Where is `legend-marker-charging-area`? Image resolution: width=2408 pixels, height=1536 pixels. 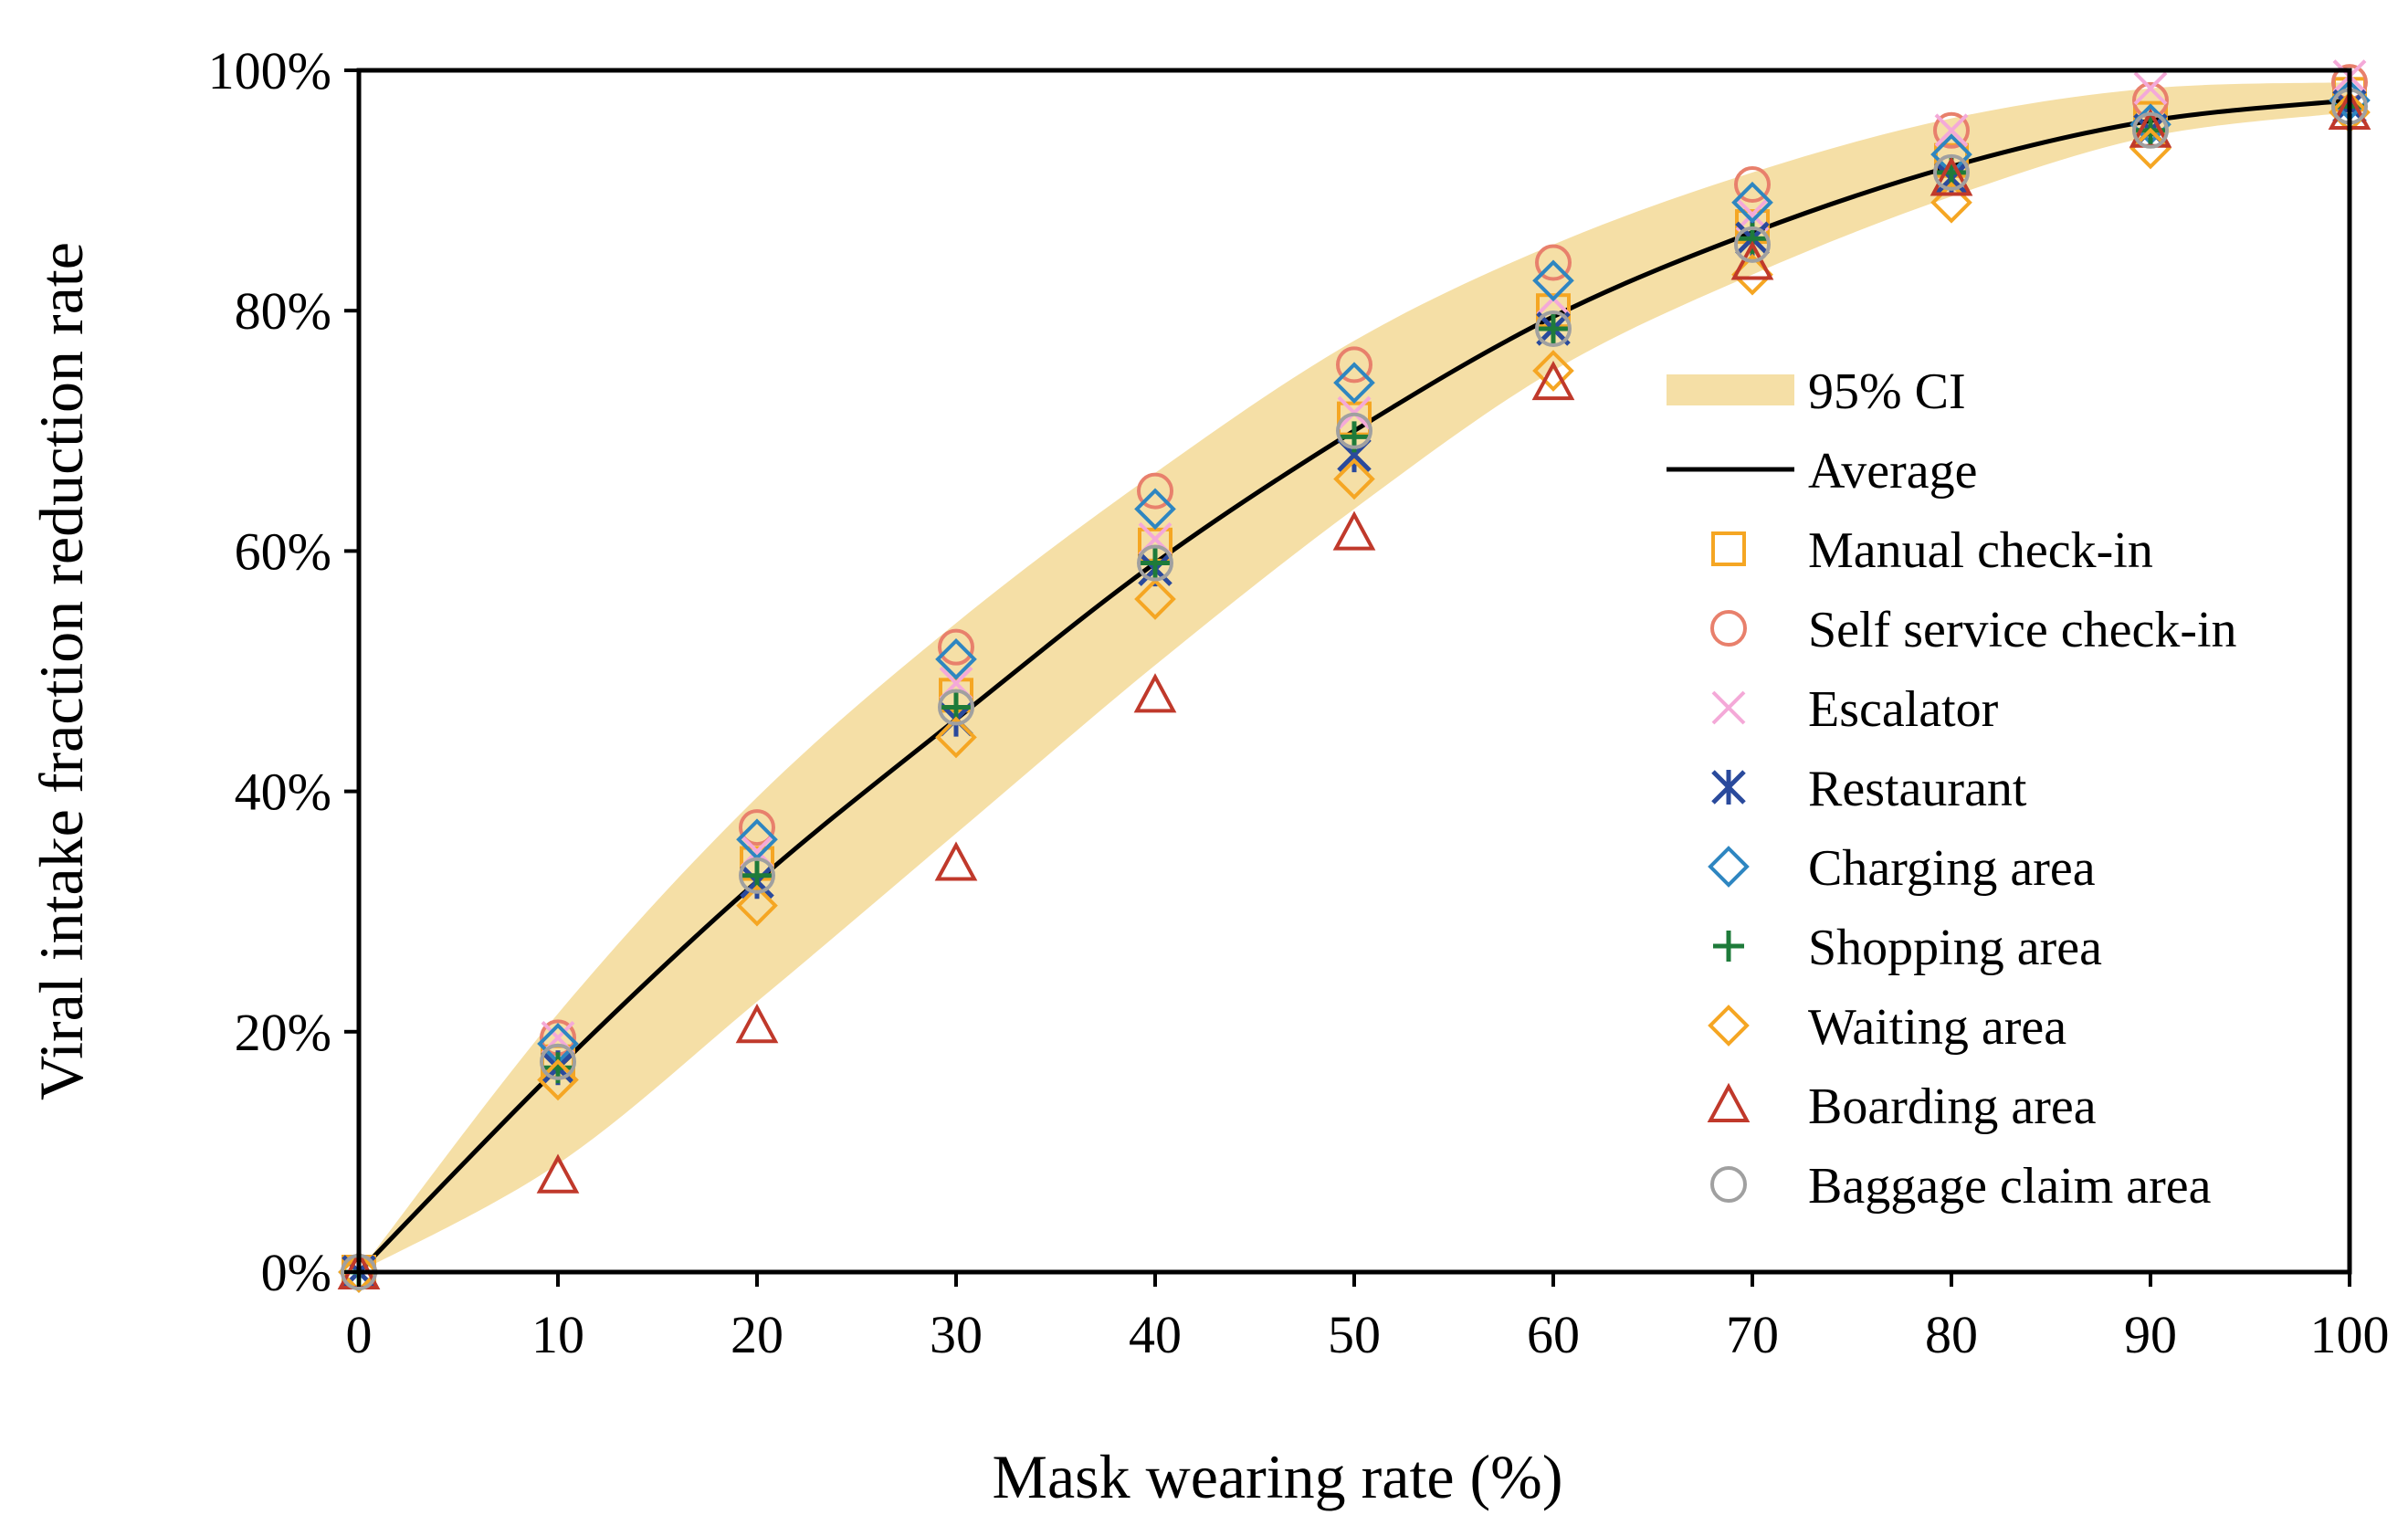
legend-marker-charging-area is located at coordinates (1729, 867).